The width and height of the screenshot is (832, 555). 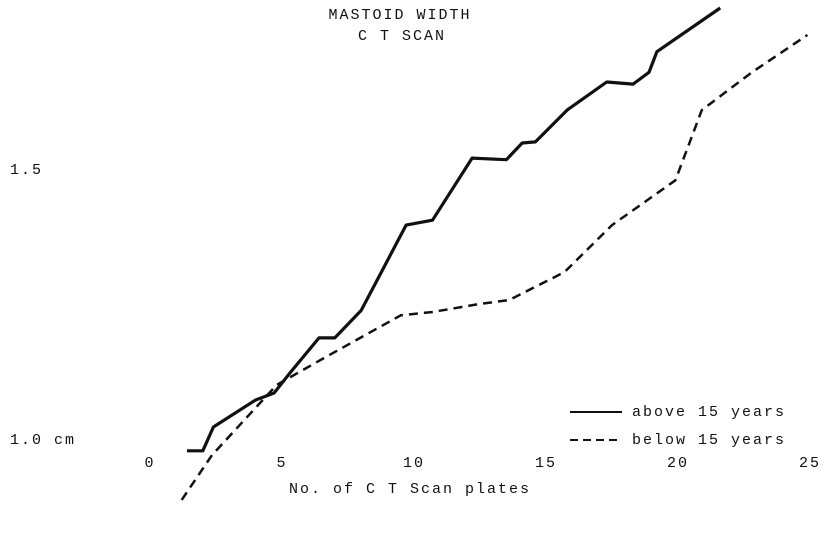 I want to click on x-tick-label: 0, so click(x=149, y=463).